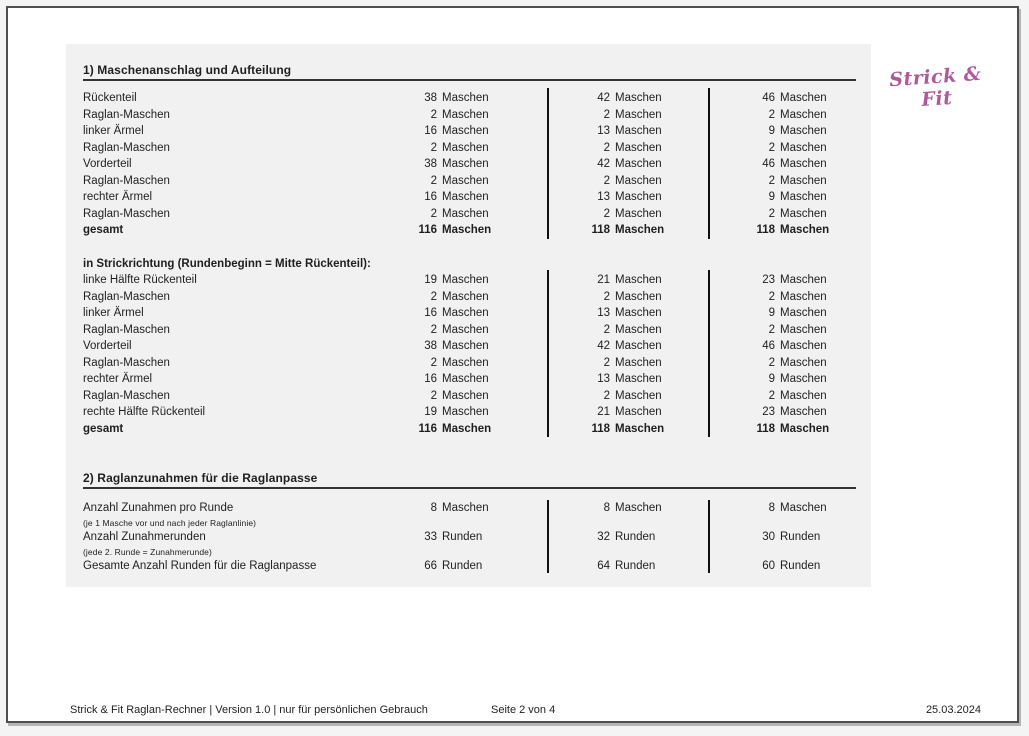 Image resolution: width=1029 pixels, height=736 pixels. Describe the element at coordinates (469, 479) in the screenshot. I see `section-2-heading: 2) Raglanzunahmen für die Raglanpasse` at that location.